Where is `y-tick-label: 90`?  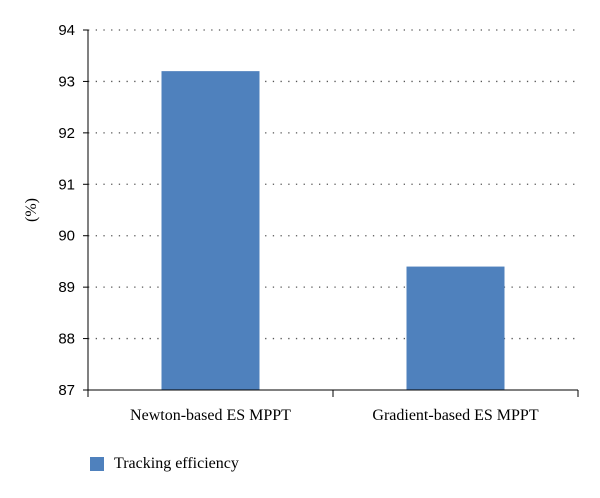 y-tick-label: 90 is located at coordinates (66, 236).